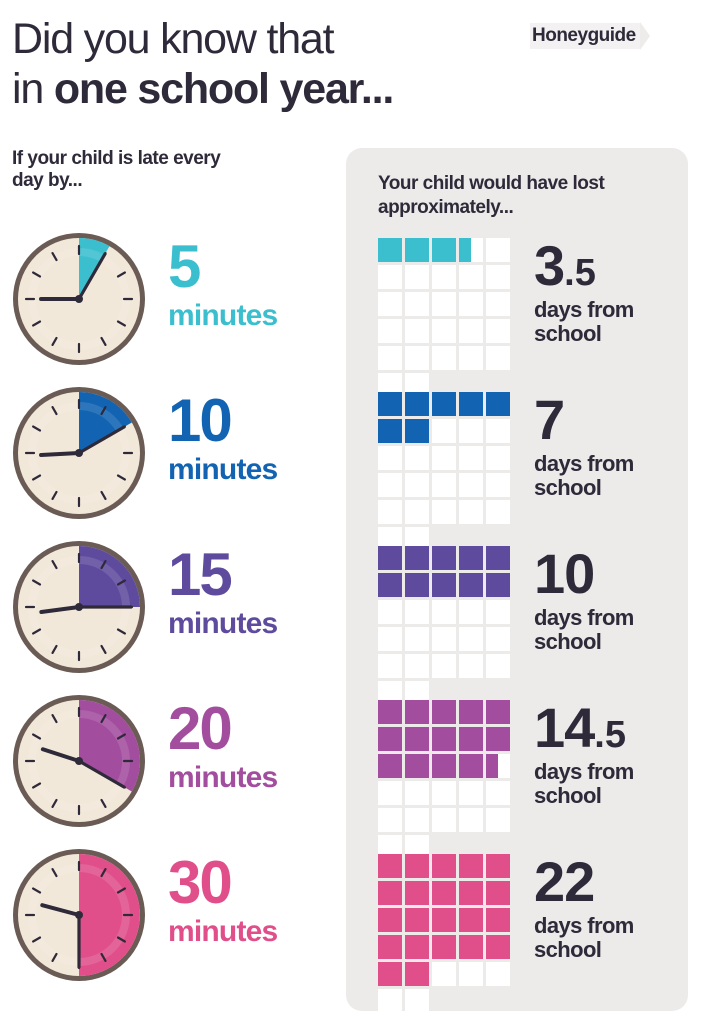  I want to click on days-lost-integer: 14, so click(564, 727).